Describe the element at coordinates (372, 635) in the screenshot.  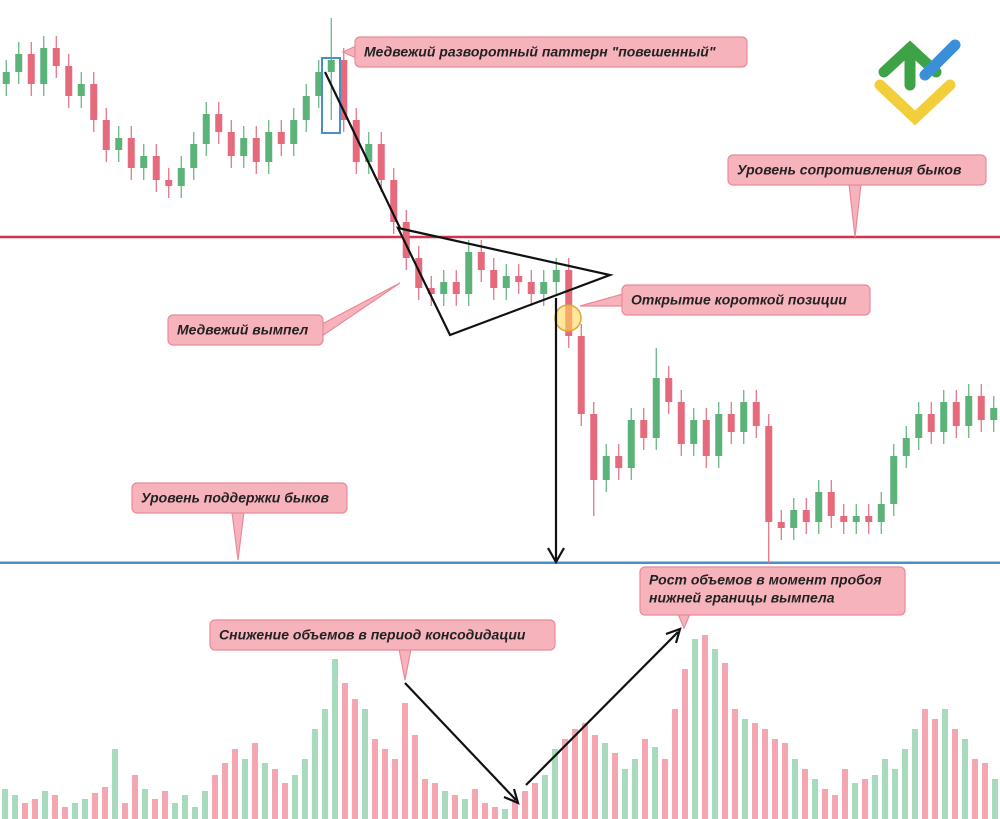
I see `annotation-text: Снижение объемов в период консодидации` at that location.